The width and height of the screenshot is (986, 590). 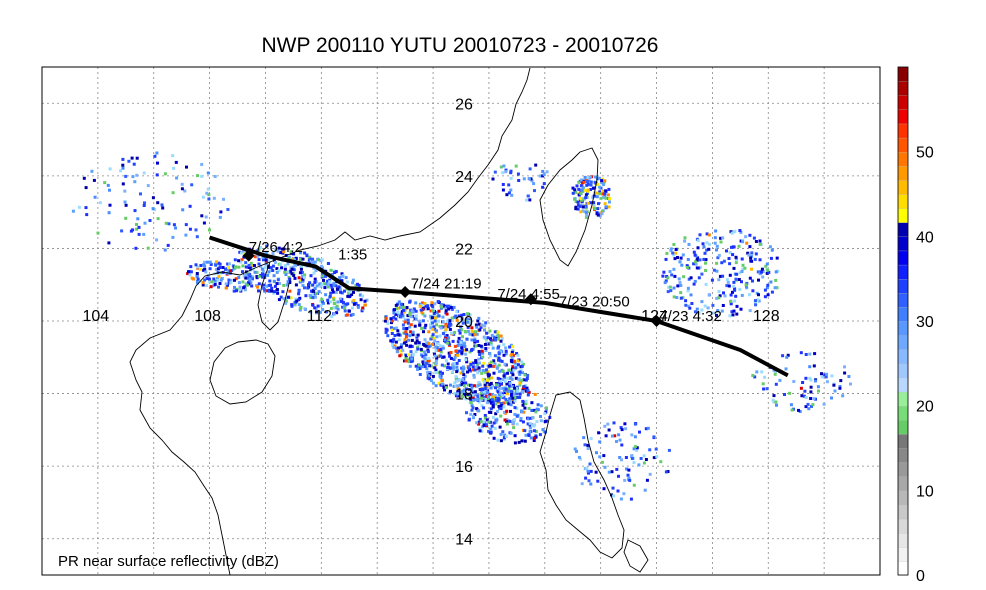 I want to click on lon-label: 124, so click(x=654, y=316).